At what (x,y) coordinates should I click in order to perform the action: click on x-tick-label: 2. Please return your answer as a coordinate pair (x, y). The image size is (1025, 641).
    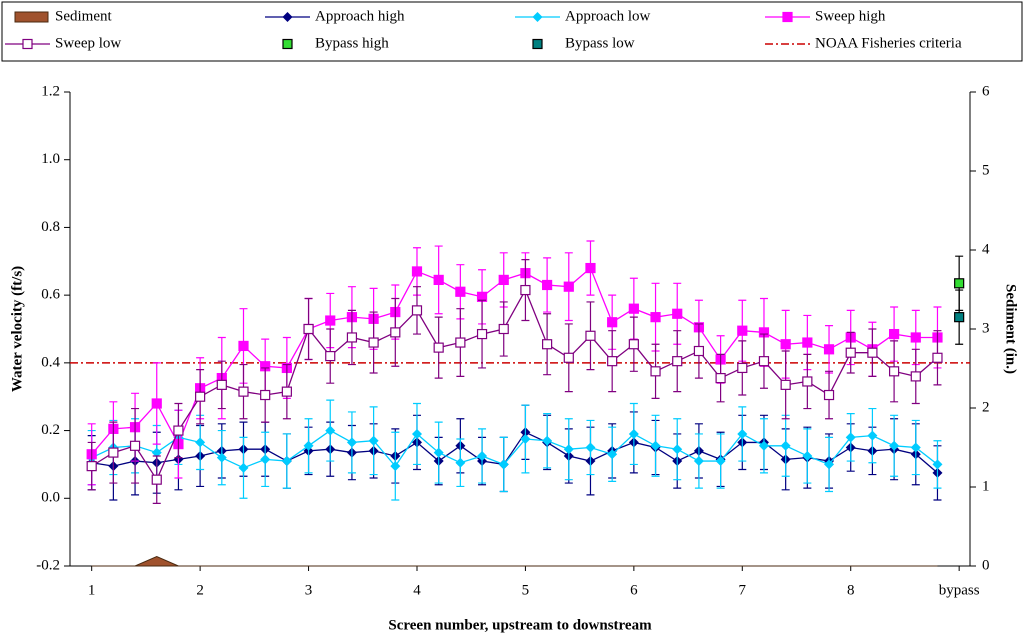
    Looking at the image, I should click on (200, 590).